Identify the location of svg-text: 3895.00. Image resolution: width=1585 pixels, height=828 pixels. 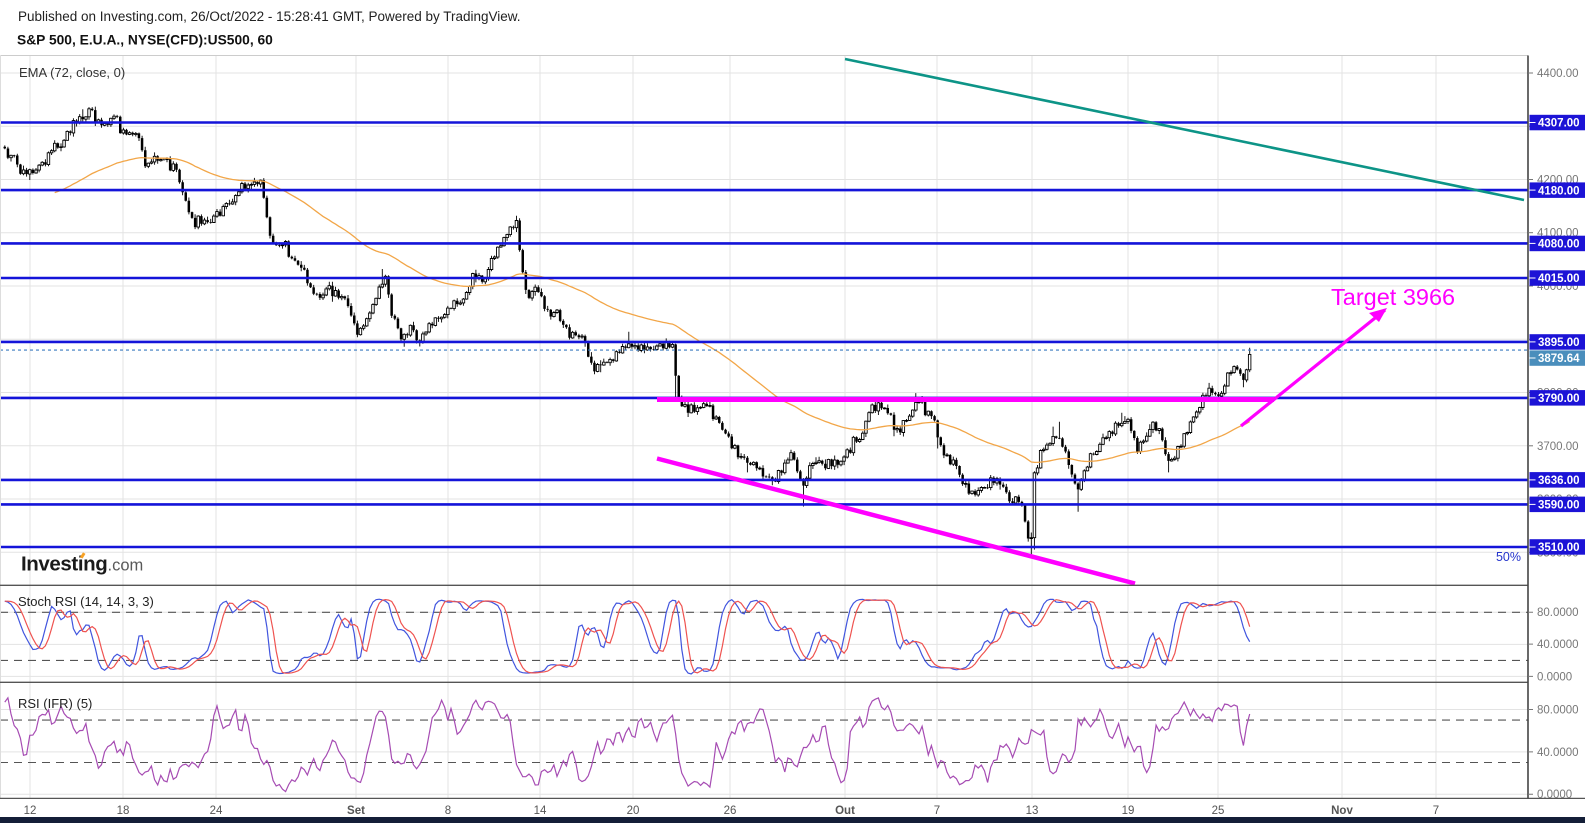
(1559, 343).